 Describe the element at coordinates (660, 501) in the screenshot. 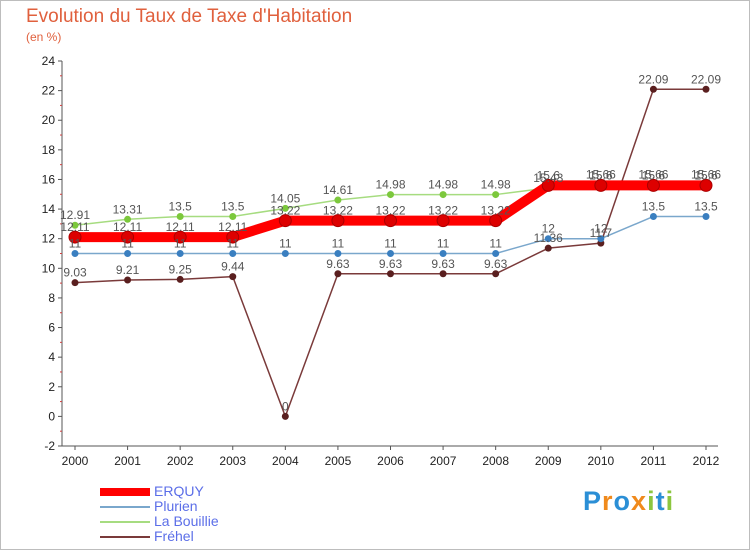

I see `logo-letter: t` at that location.